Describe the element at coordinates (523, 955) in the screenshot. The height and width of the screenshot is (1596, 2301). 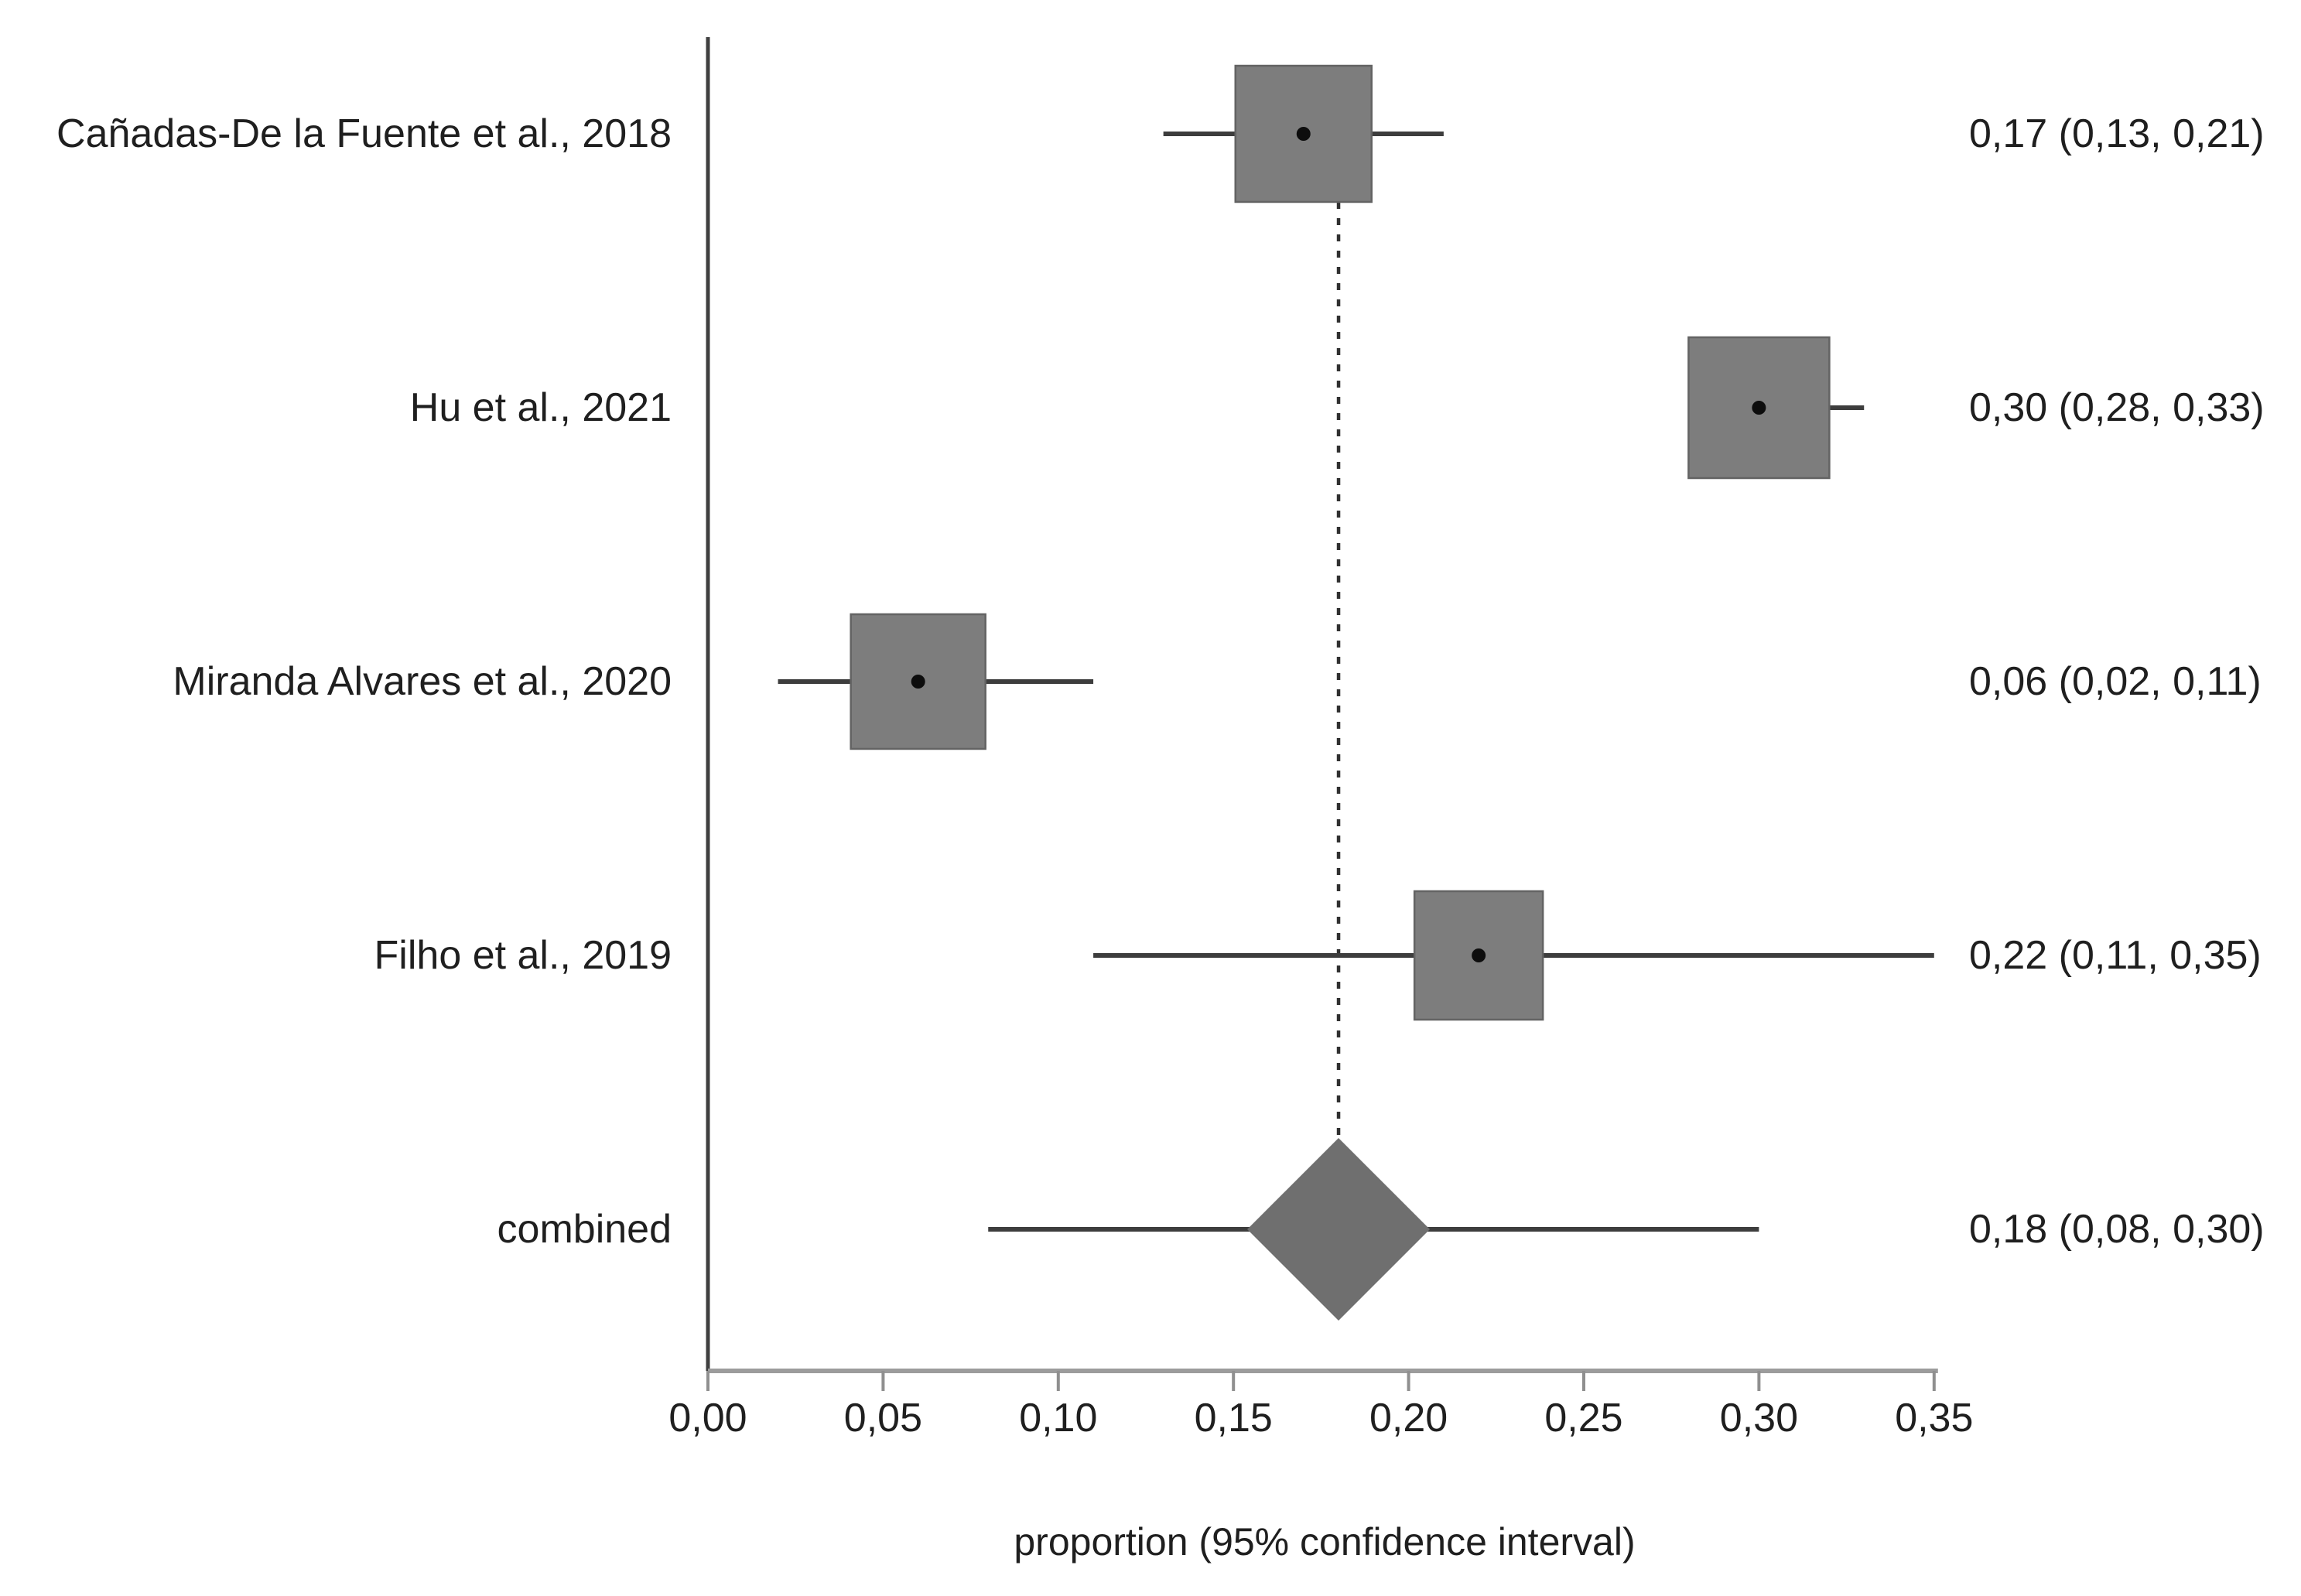
I see `study-label: Filho et al., 2019` at that location.